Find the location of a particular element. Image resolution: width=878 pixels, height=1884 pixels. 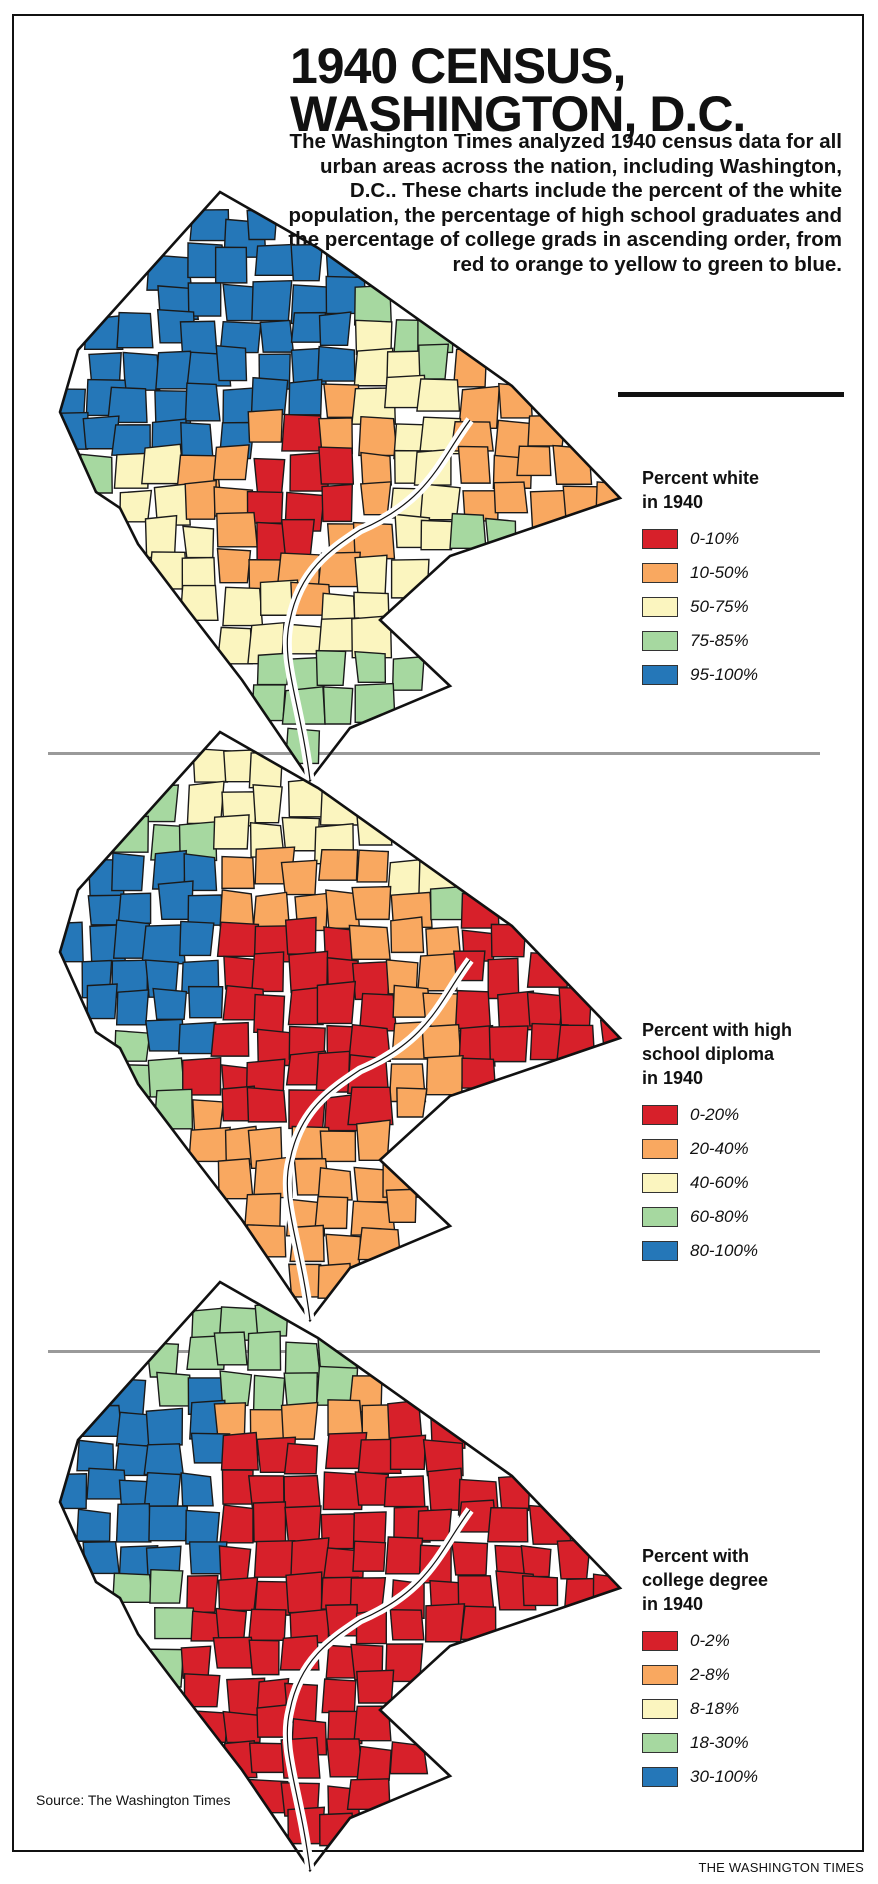

legend-item: 95-100% is located at coordinates (742, 675).